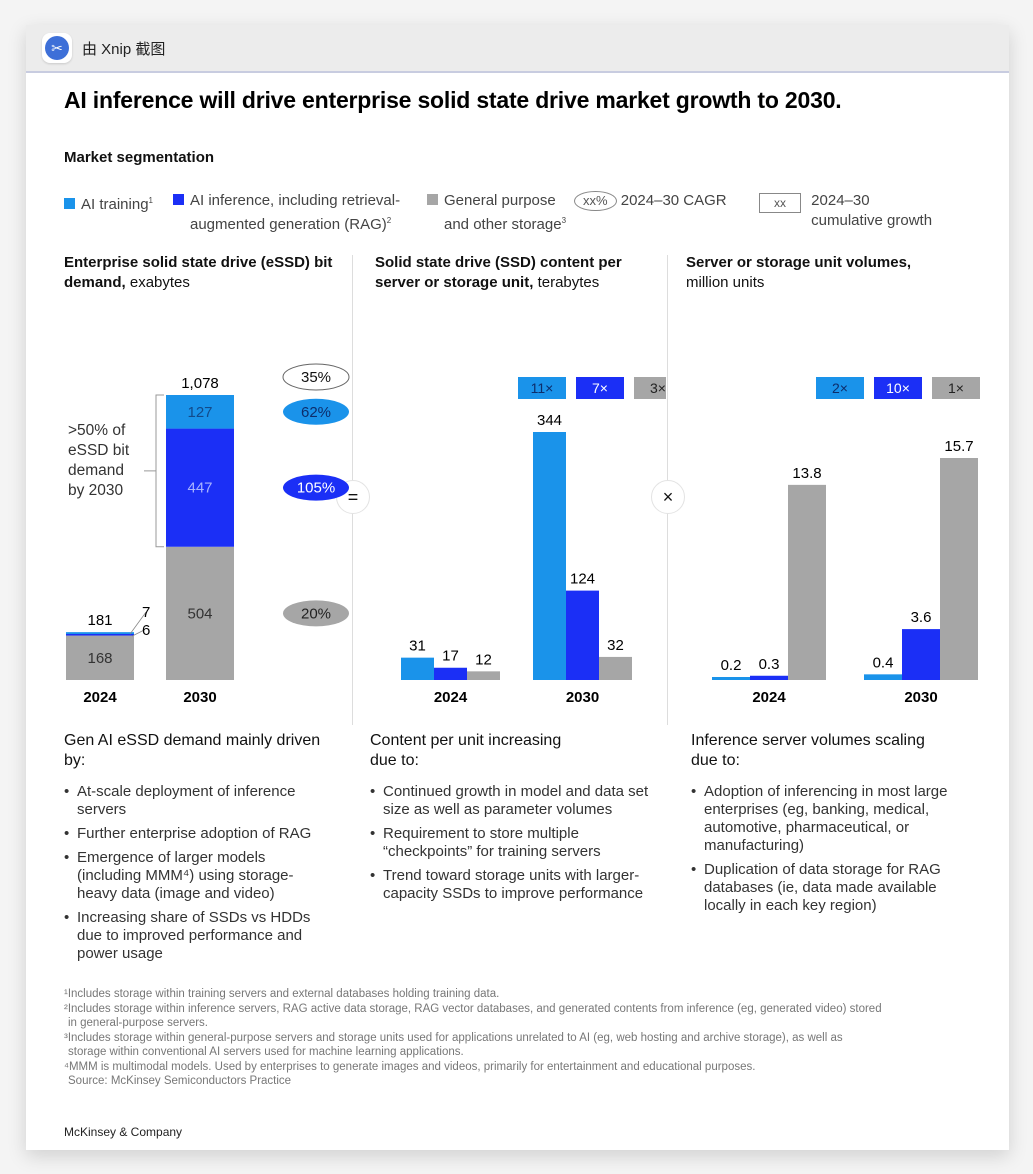 This screenshot has width=1033, height=1174. What do you see at coordinates (549, 556) in the screenshot?
I see `bar-ai-training-2030` at bounding box center [549, 556].